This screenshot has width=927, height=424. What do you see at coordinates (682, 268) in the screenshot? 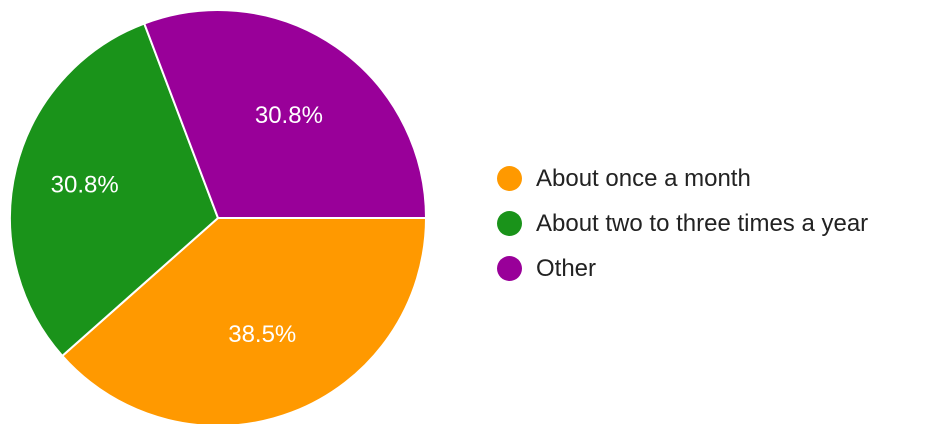
I see `legend-item-other: Other` at bounding box center [682, 268].